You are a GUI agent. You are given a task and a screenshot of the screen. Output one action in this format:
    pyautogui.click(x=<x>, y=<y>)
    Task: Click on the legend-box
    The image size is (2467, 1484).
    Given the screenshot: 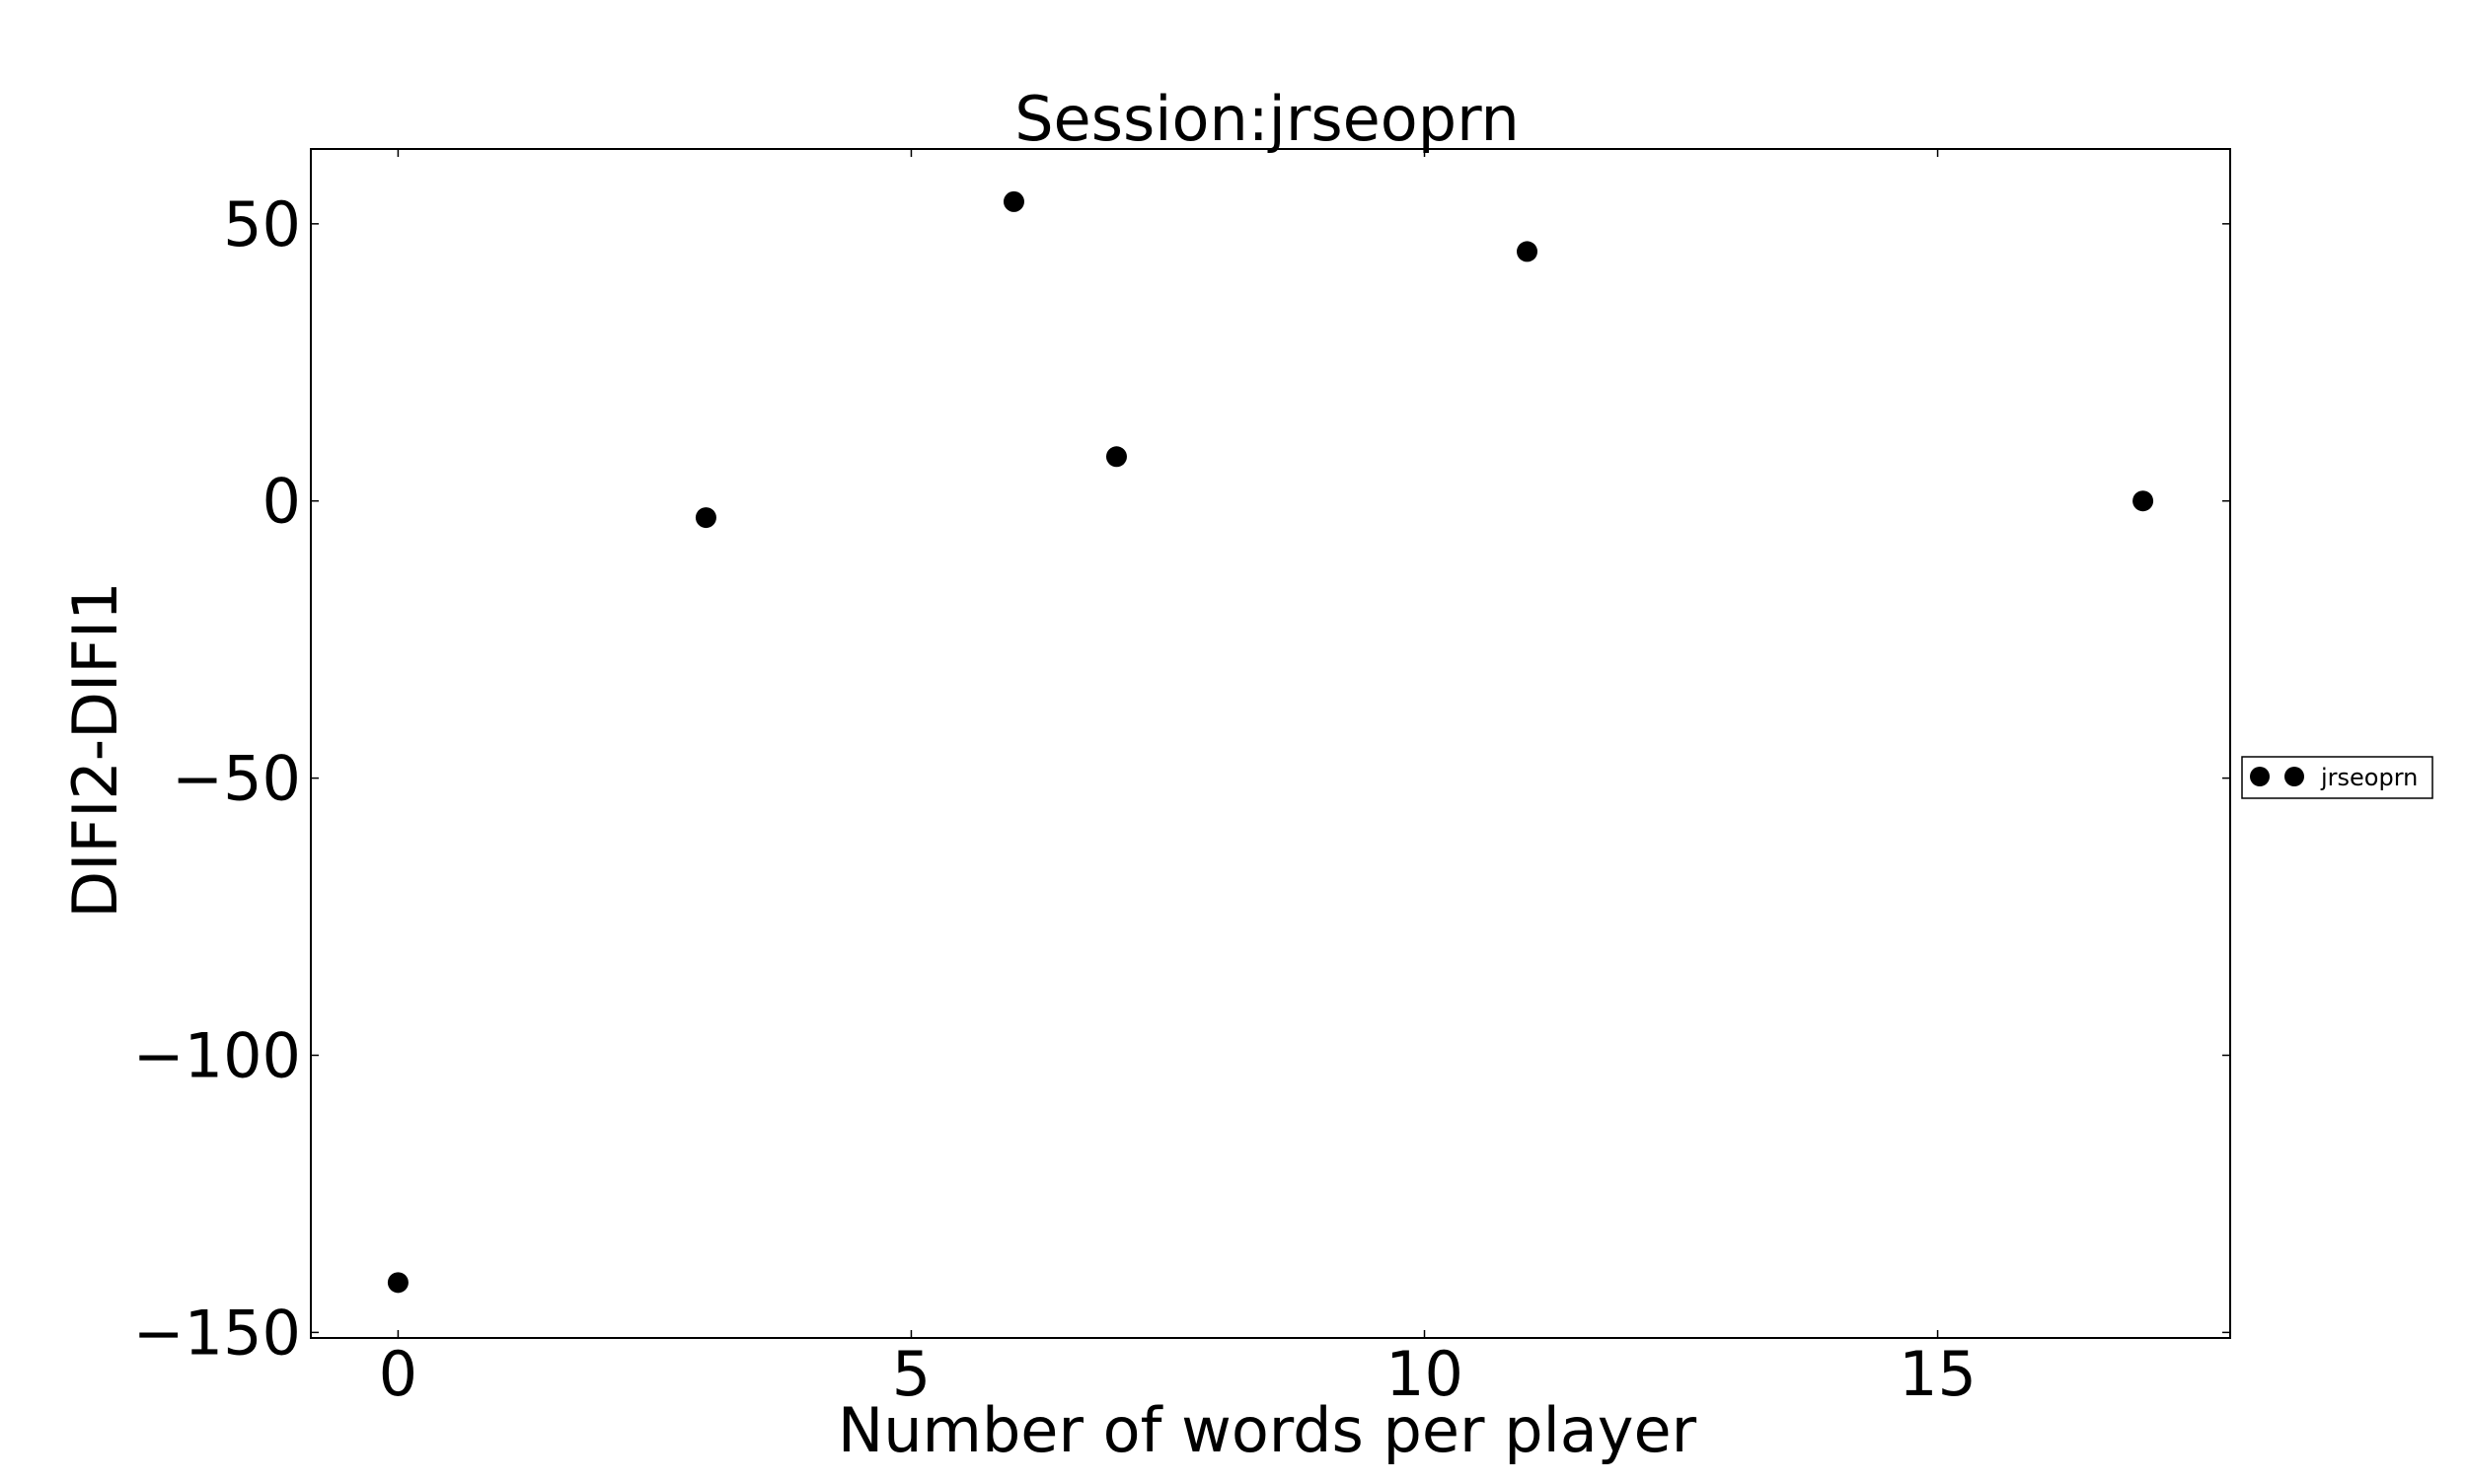 What is the action you would take?
    pyautogui.click(x=2337, y=777)
    